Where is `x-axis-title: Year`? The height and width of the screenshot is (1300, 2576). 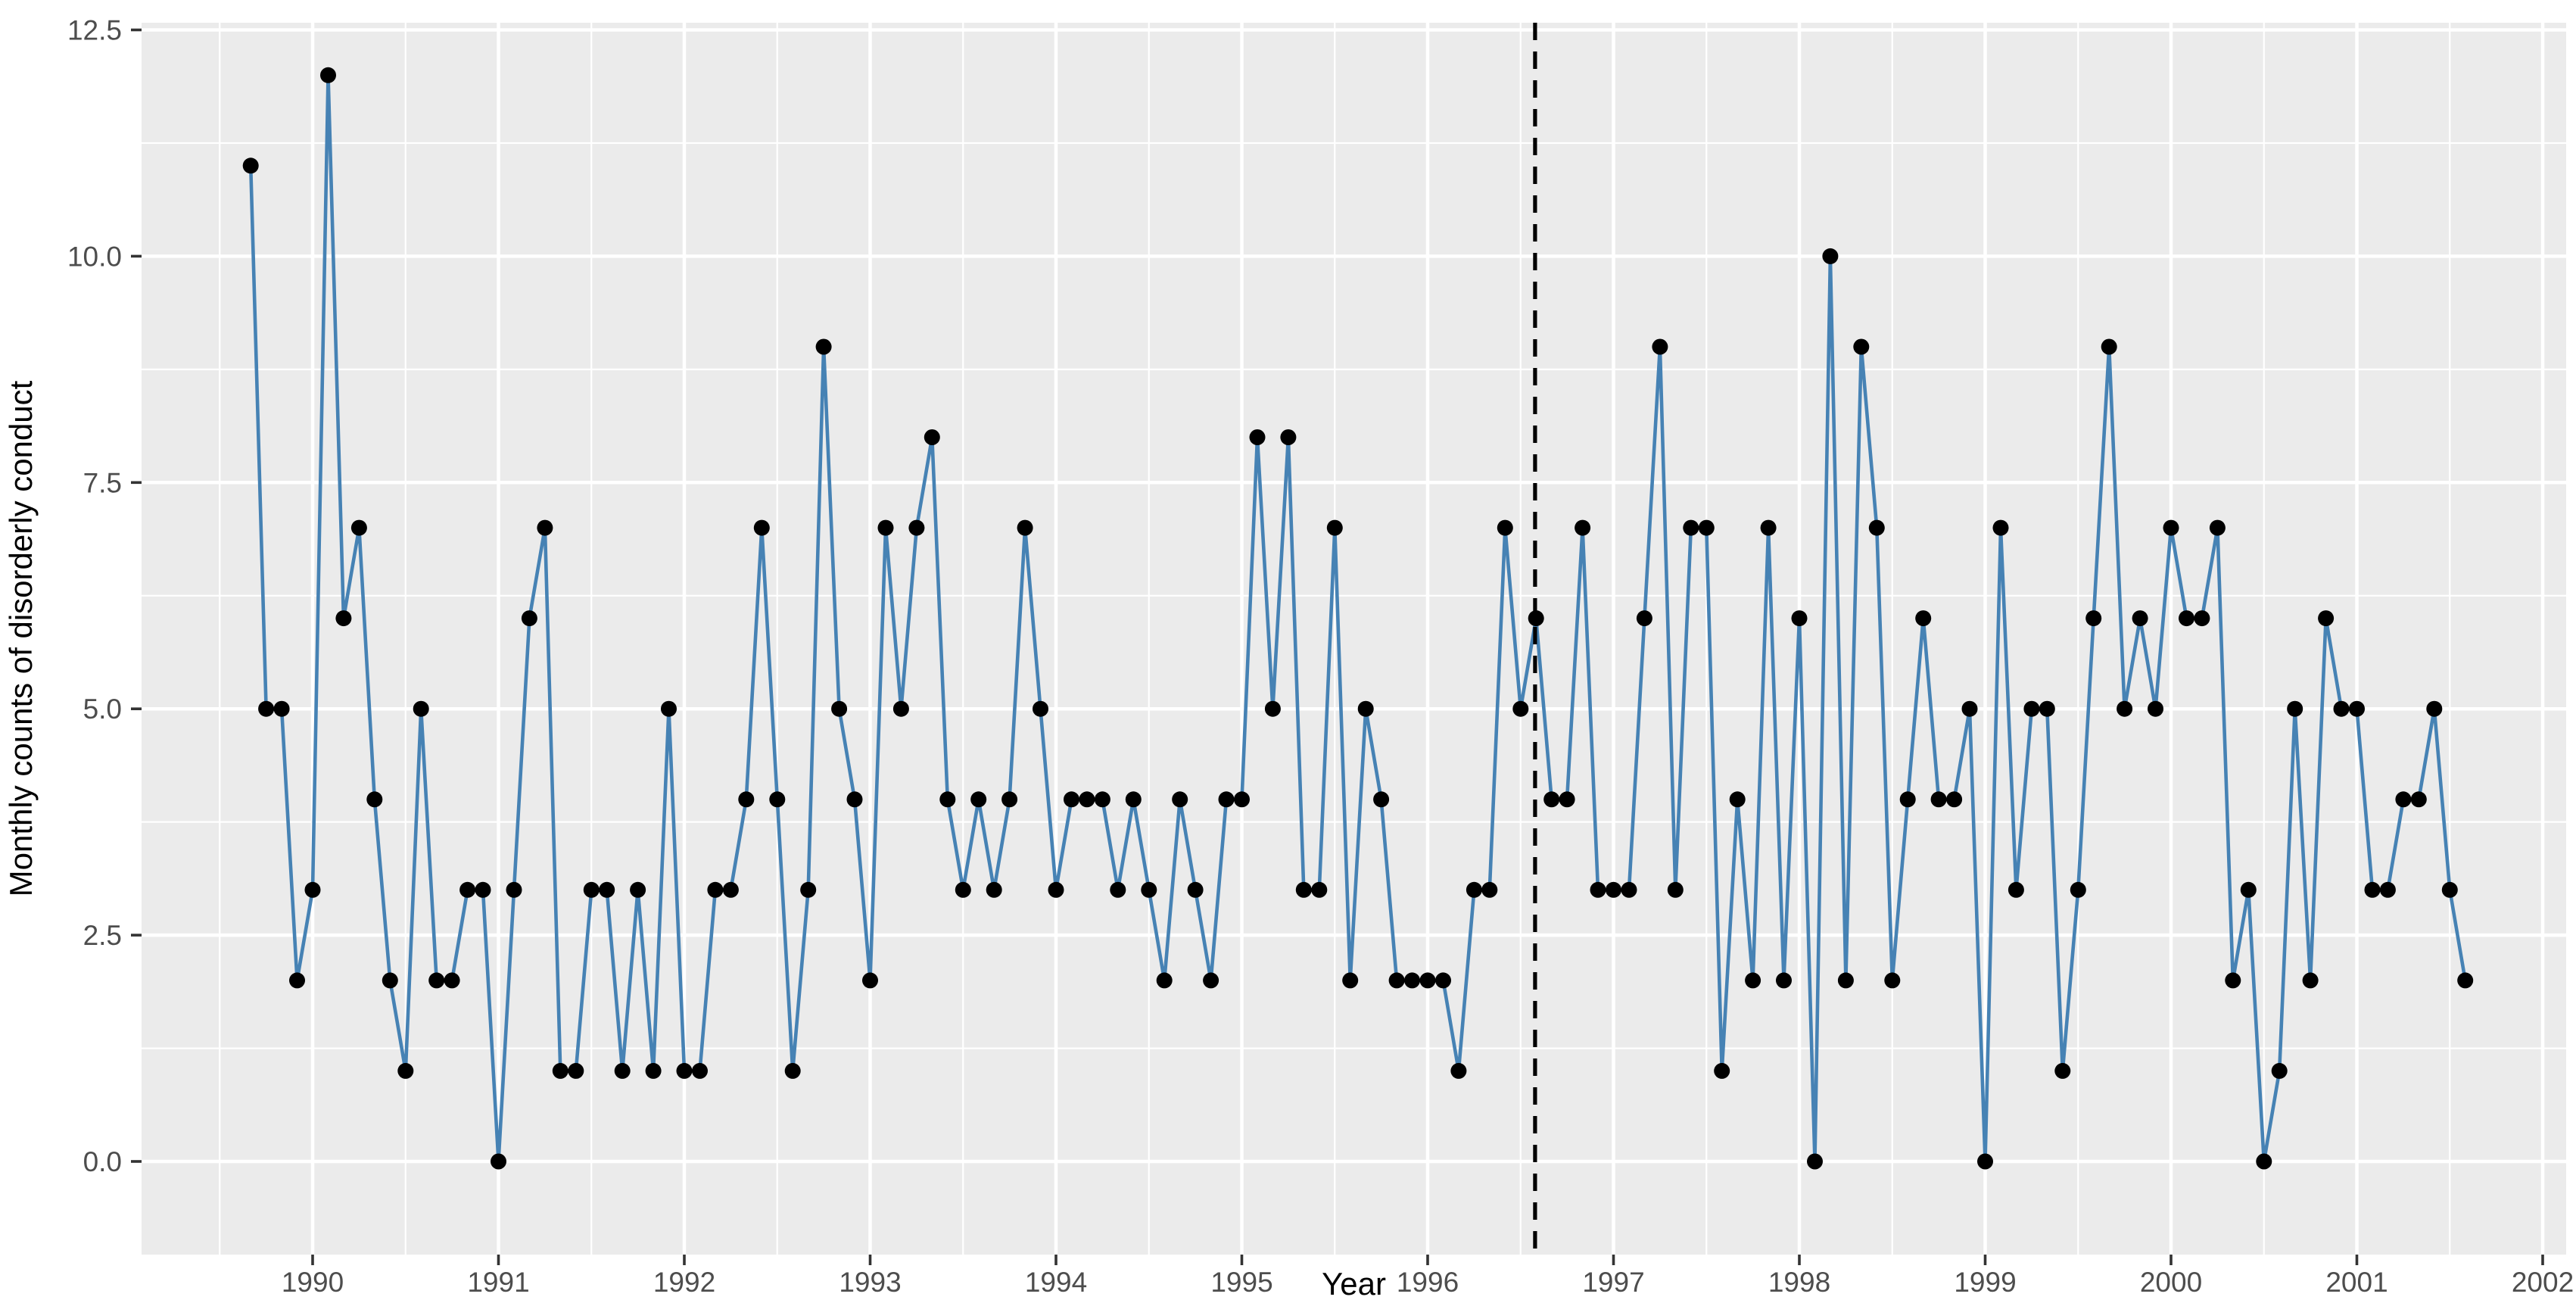 x-axis-title: Year is located at coordinates (1354, 1283).